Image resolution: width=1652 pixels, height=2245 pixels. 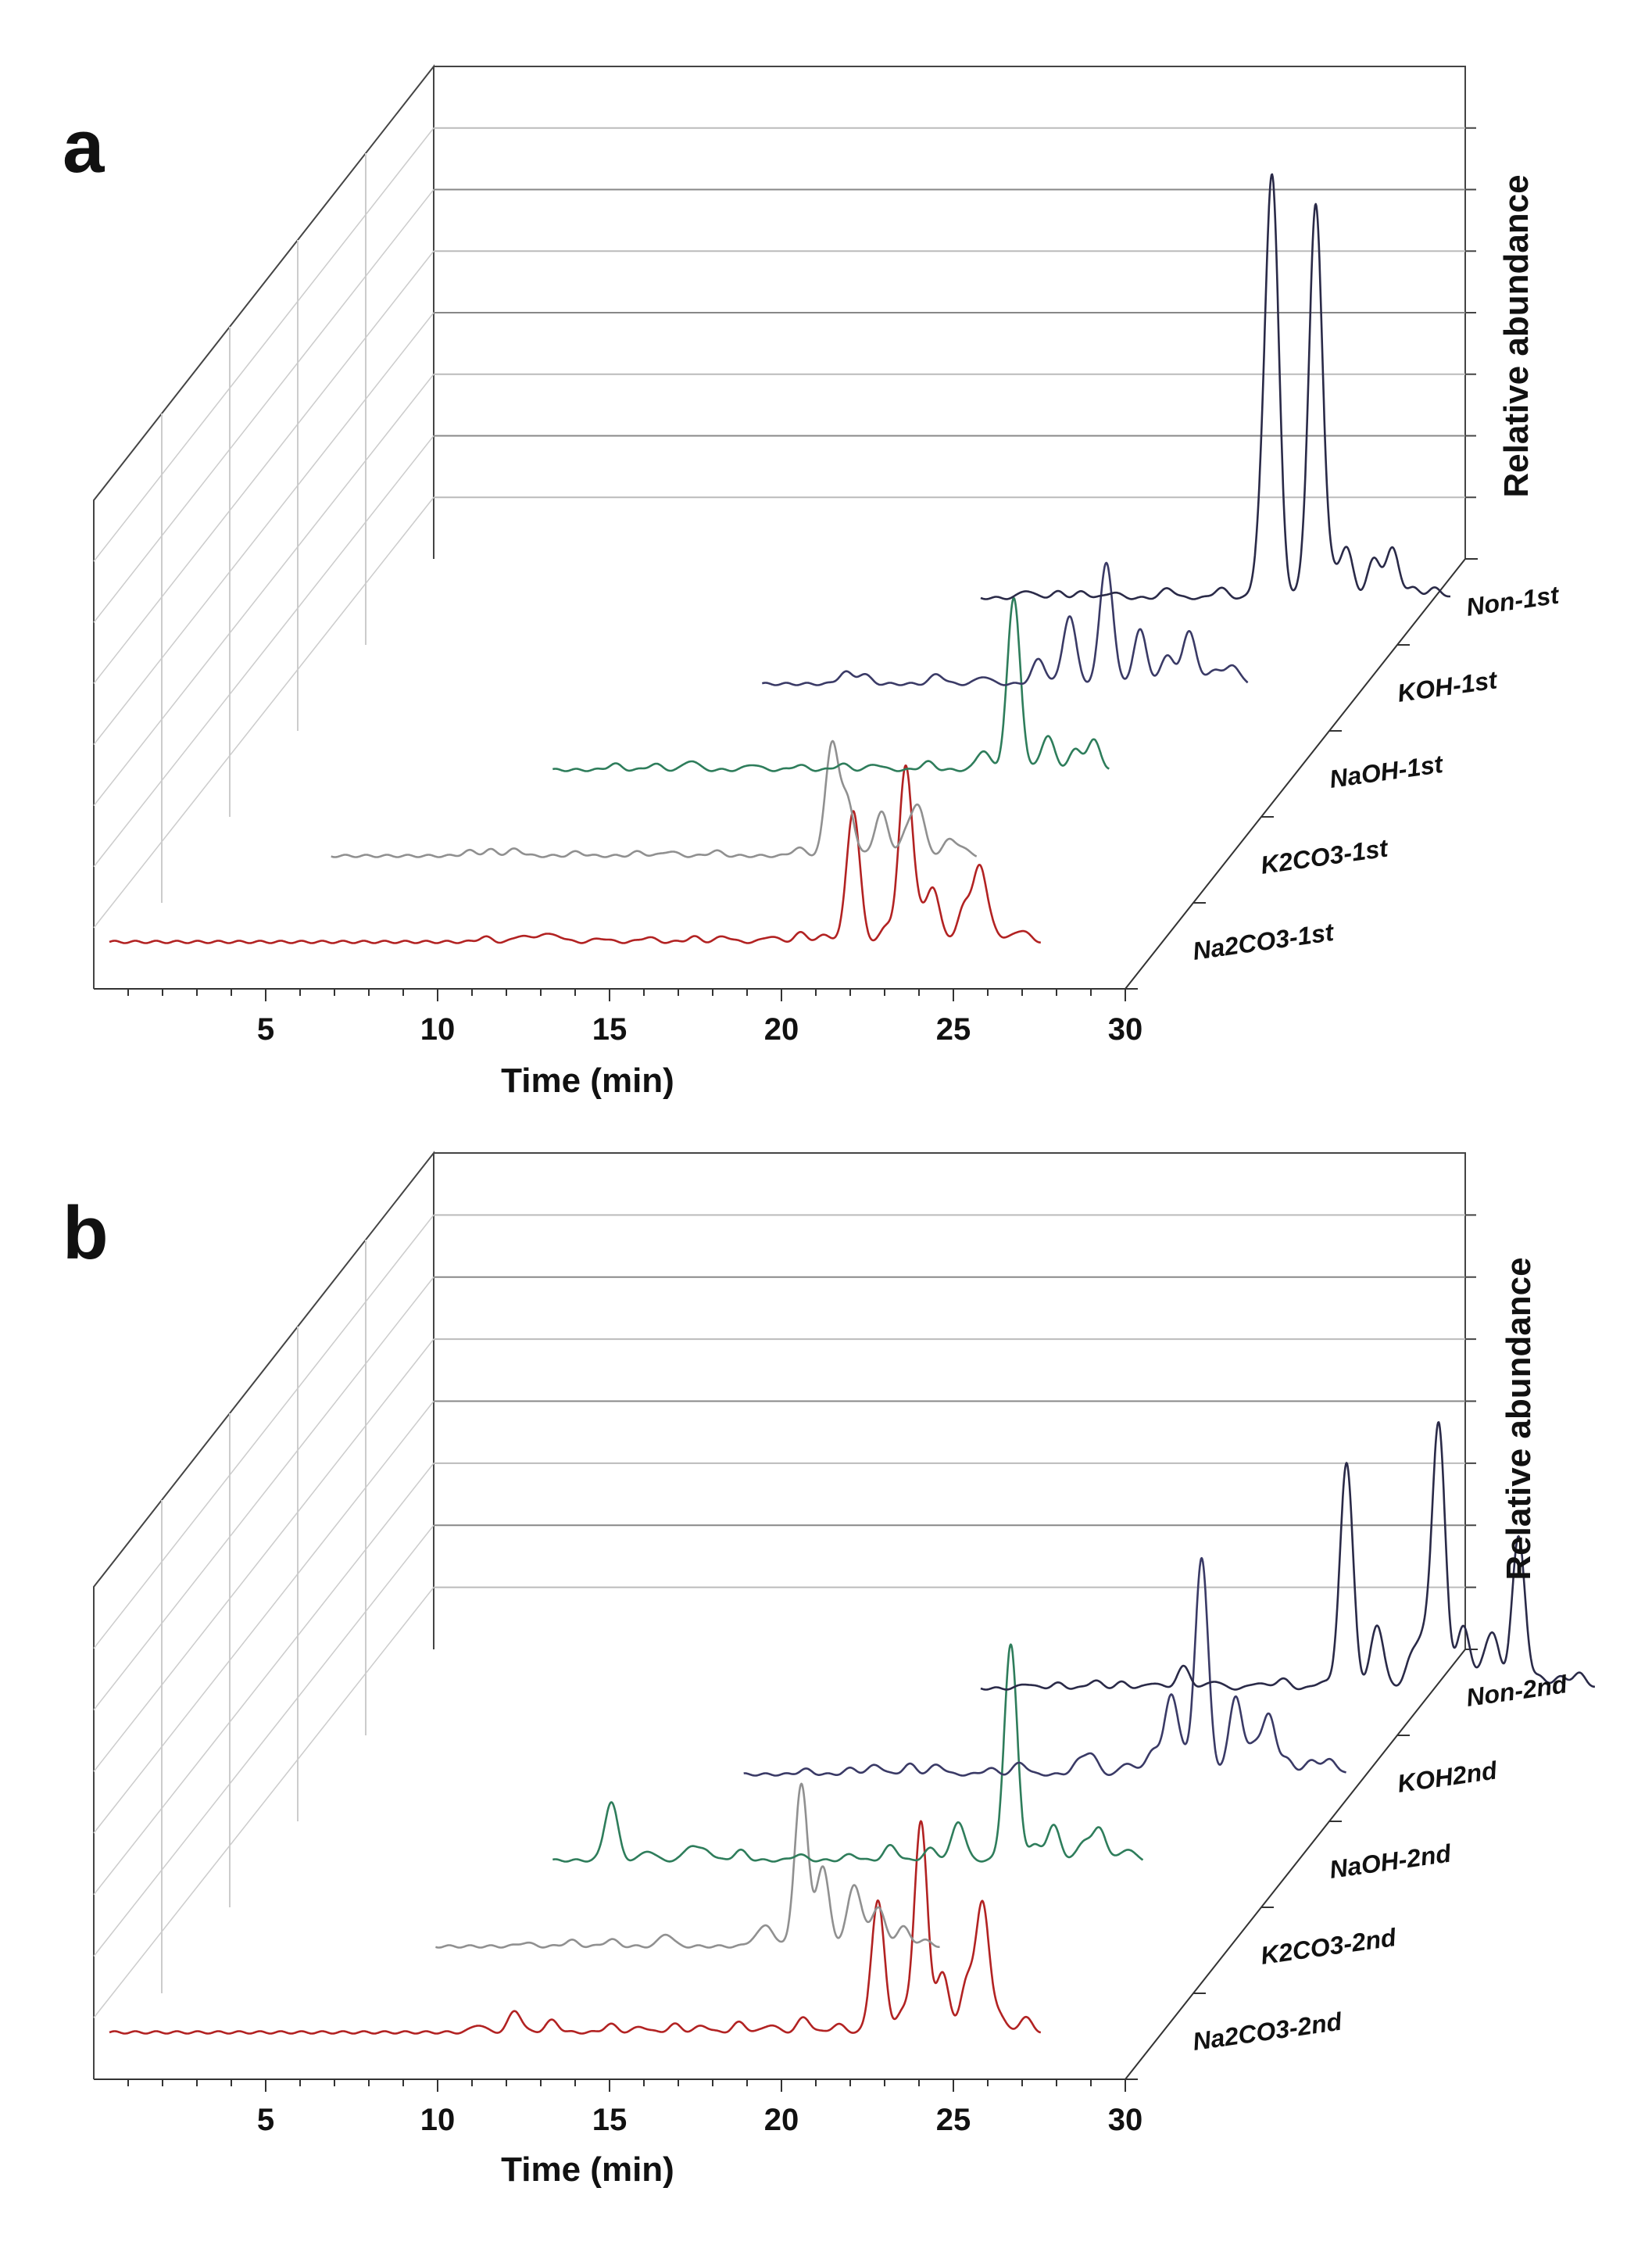 What do you see at coordinates (1387, 771) in the screenshot?
I see `series-label: NaOH-1st` at bounding box center [1387, 771].